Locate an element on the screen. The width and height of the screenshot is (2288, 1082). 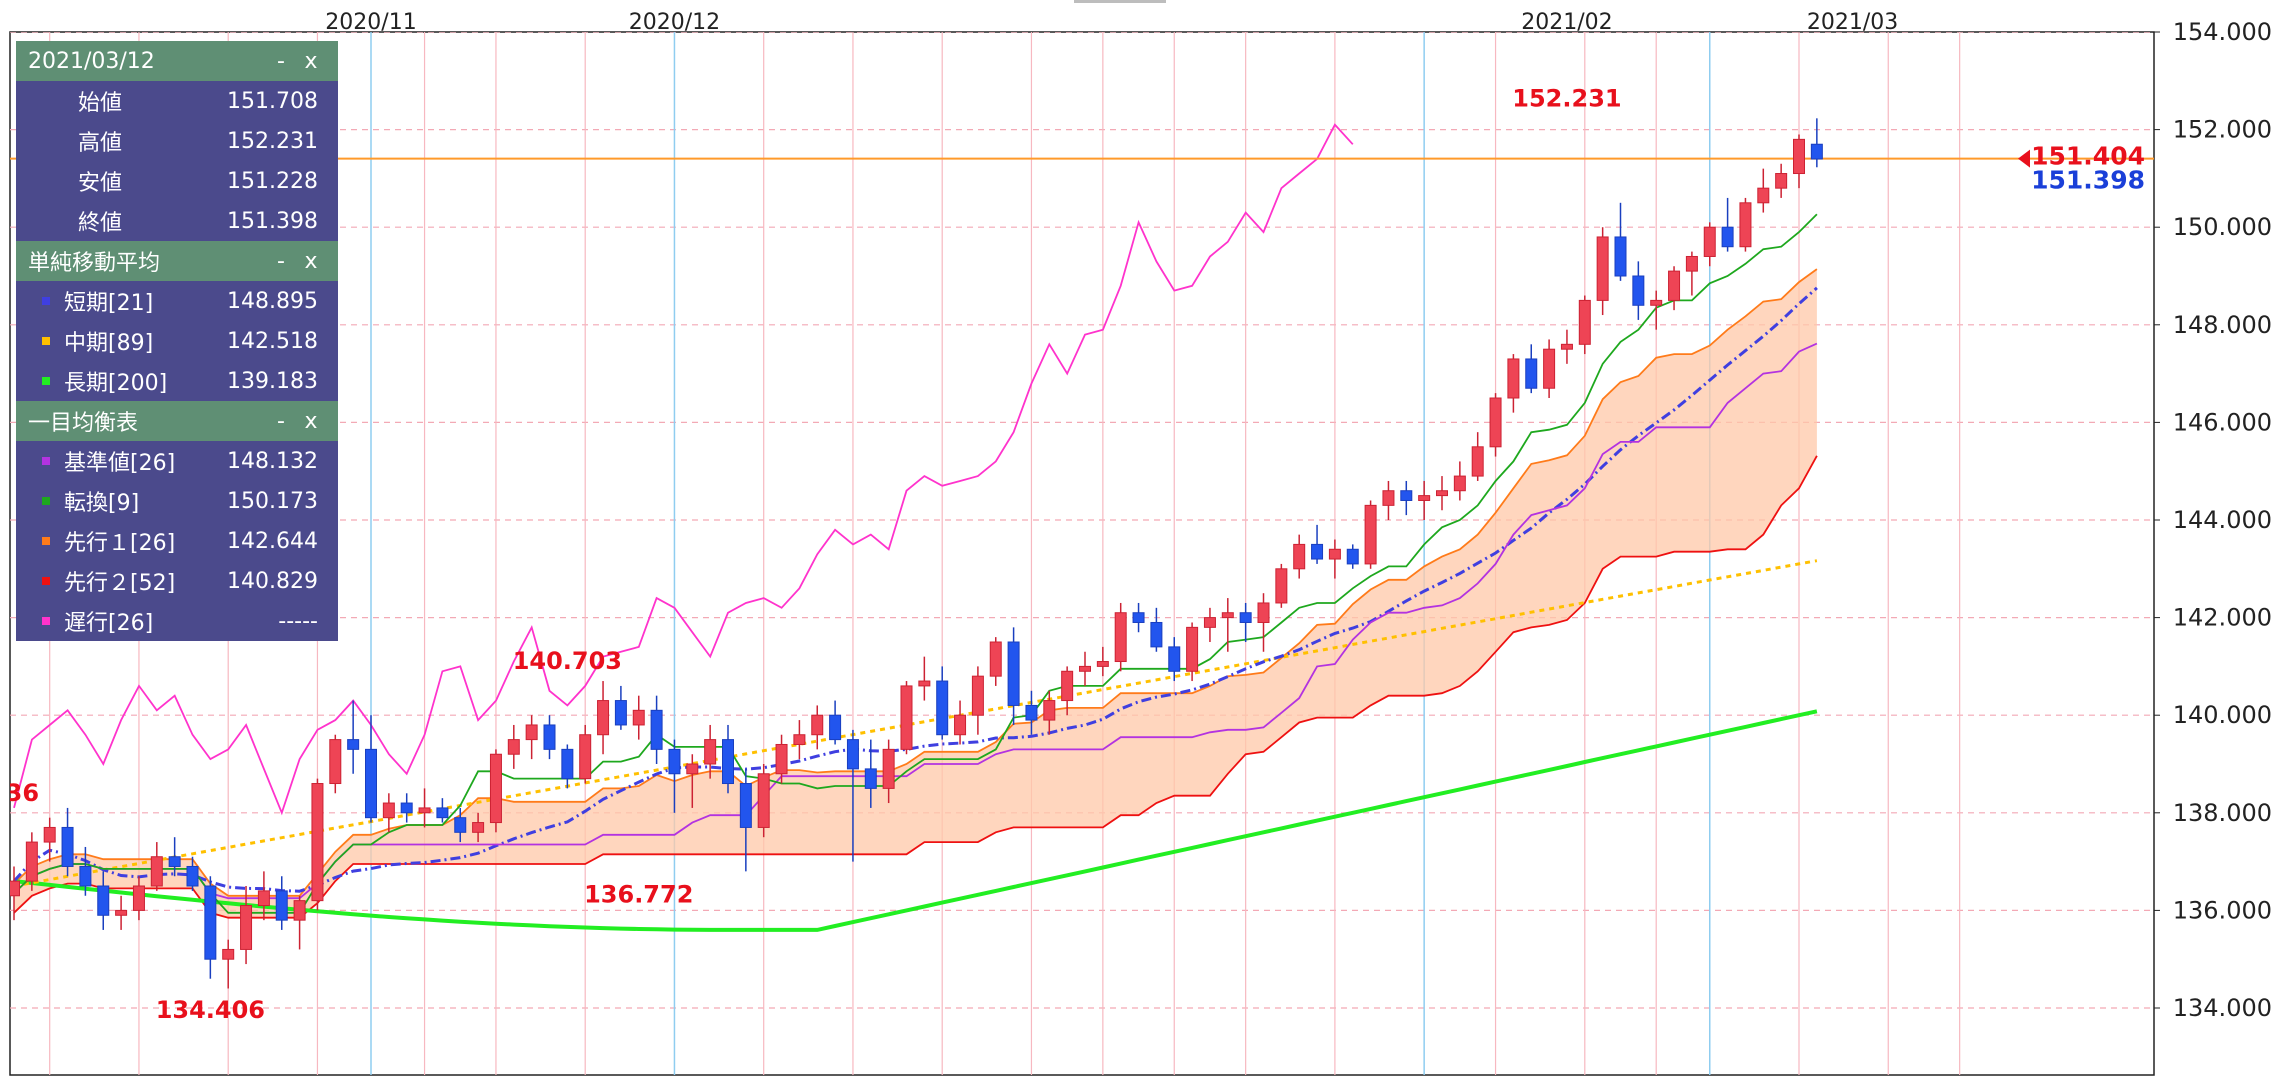
y-tick-label: 144.000 is located at coordinates (2222, 520).